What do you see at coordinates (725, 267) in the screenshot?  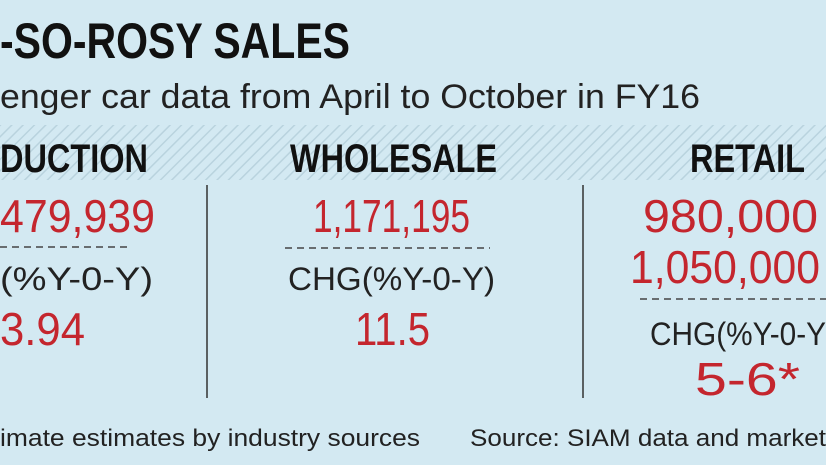 I see `figure: 1,050,000` at bounding box center [725, 267].